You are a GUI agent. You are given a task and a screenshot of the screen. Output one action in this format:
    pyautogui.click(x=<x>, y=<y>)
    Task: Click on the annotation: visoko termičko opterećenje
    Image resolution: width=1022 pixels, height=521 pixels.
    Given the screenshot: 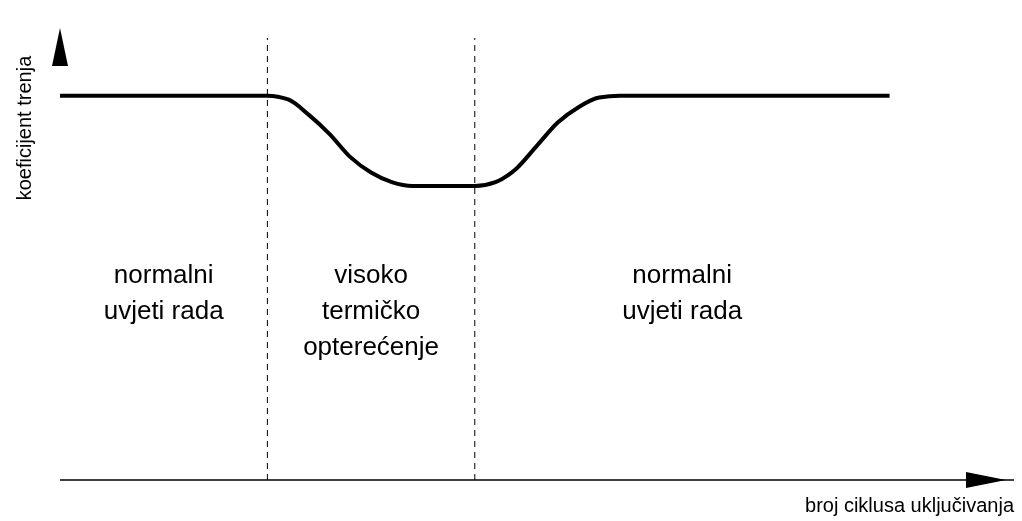 What is the action you would take?
    pyautogui.click(x=371, y=310)
    